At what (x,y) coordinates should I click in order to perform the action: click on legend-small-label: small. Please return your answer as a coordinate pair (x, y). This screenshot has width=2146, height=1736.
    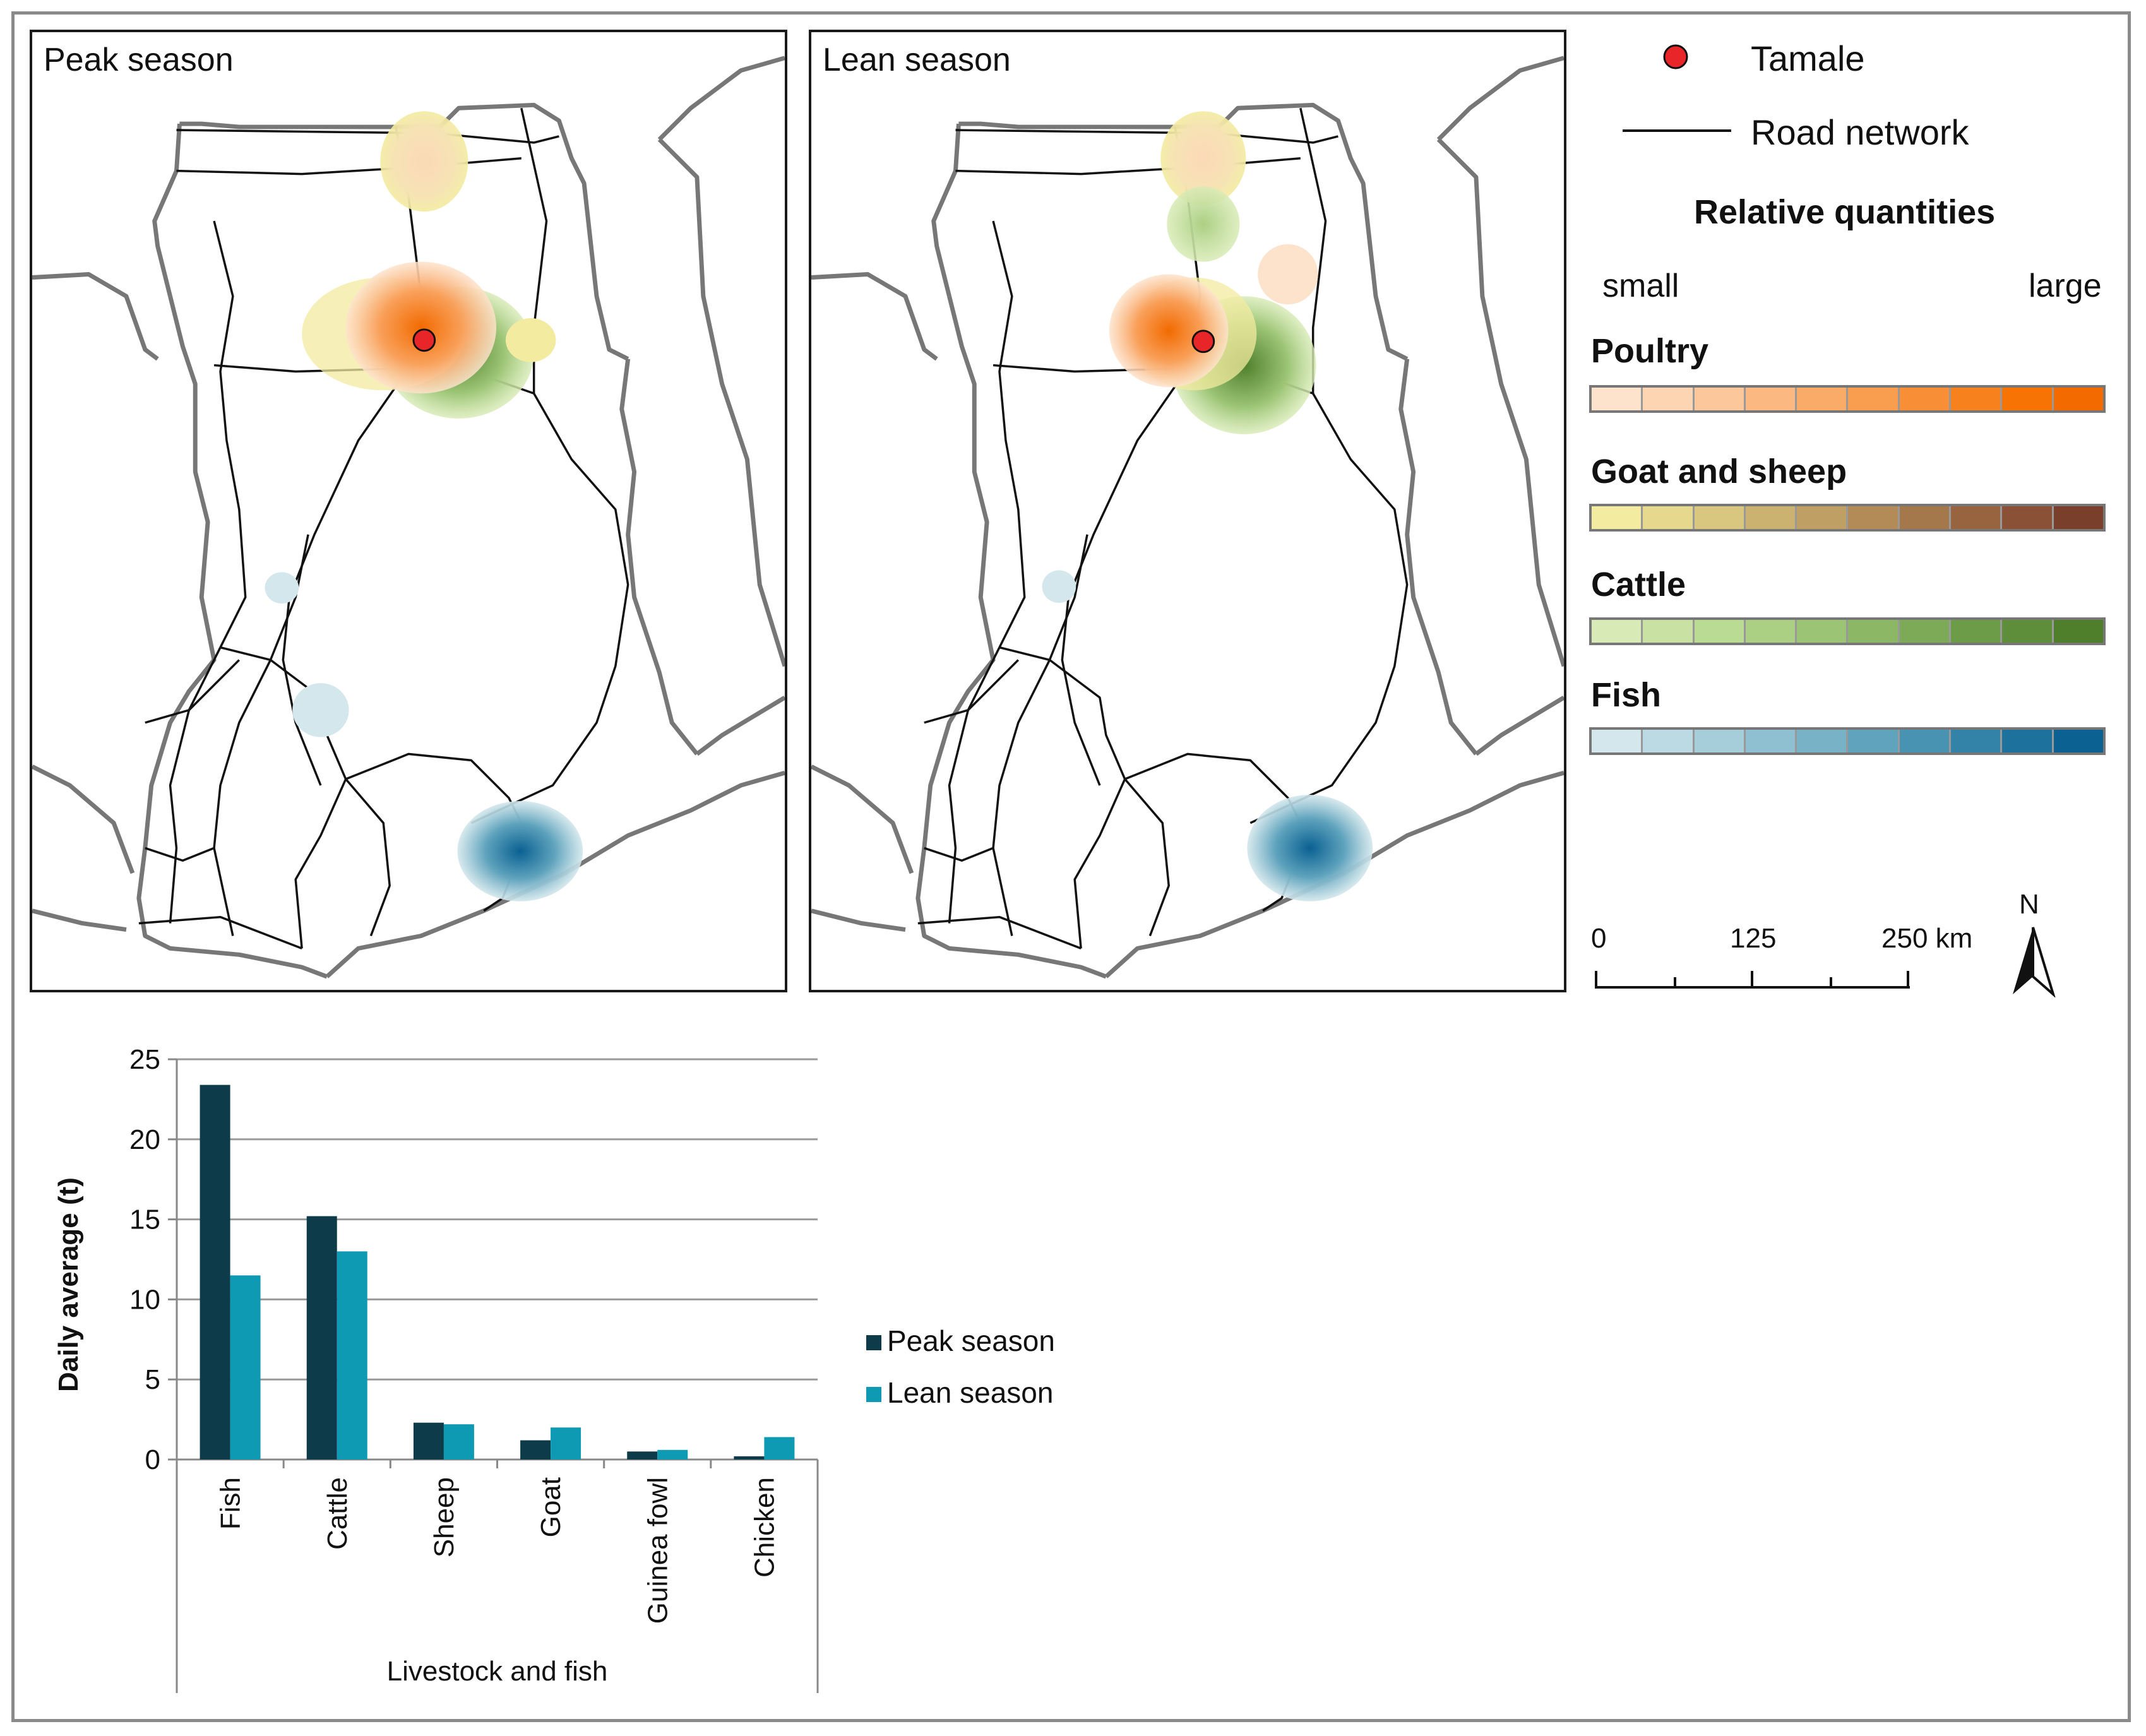
    Looking at the image, I should click on (1640, 286).